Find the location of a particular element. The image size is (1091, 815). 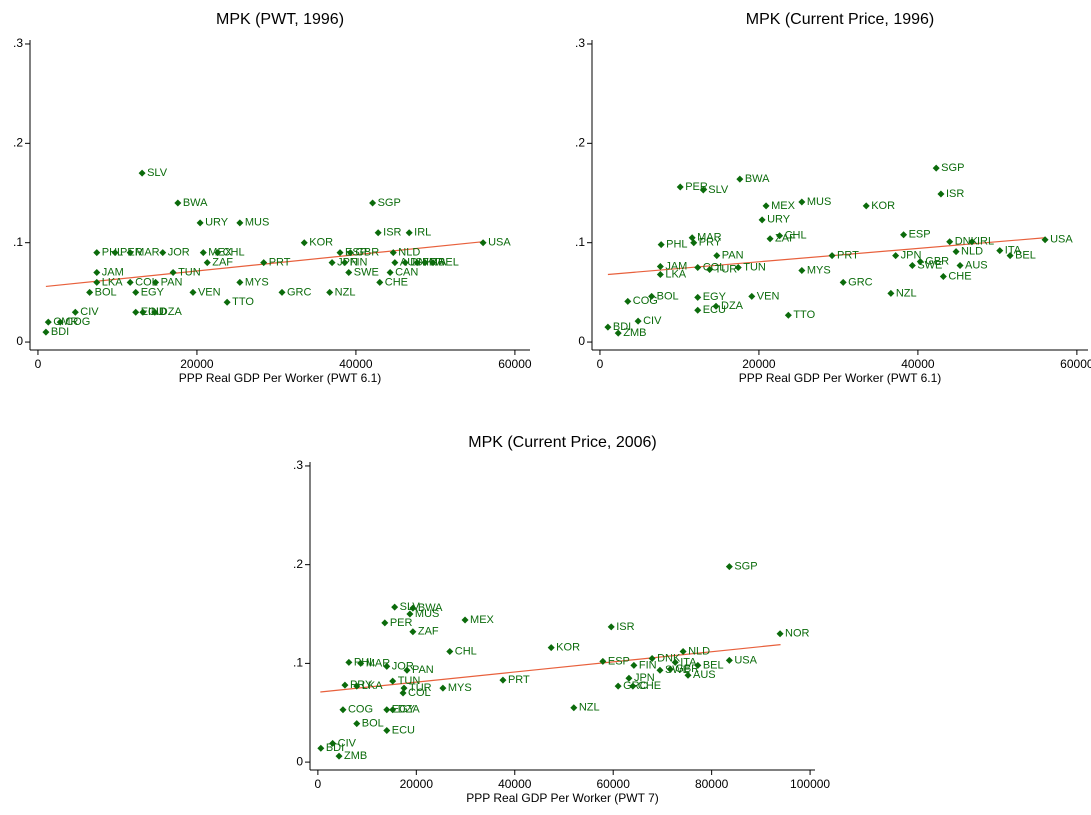

point-label: ITA is located at coordinates (438, 262).